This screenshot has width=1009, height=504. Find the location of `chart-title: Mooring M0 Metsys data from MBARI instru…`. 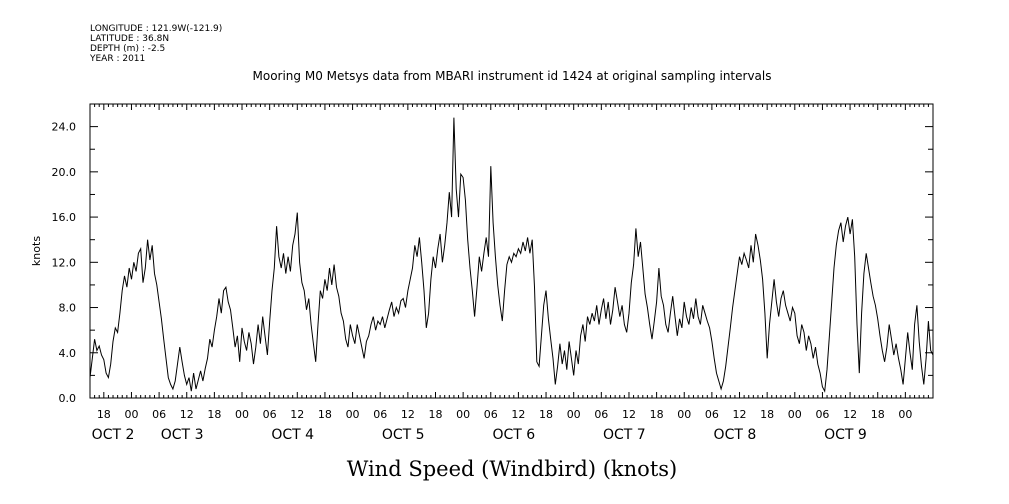

chart-title: Mooring M0 Metsys data from MBARI instru… is located at coordinates (512, 76).